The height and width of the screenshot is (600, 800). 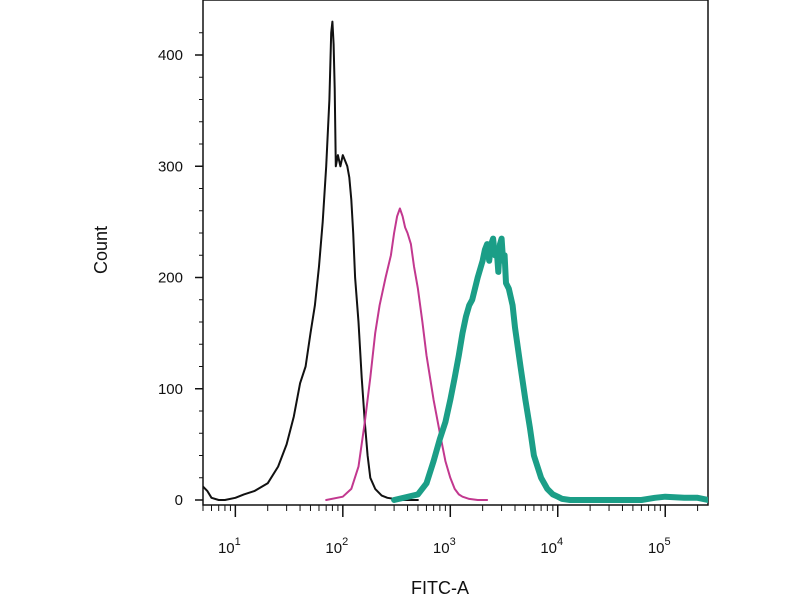 I want to click on x-tick-label: 10⁴, so click(x=551, y=546).